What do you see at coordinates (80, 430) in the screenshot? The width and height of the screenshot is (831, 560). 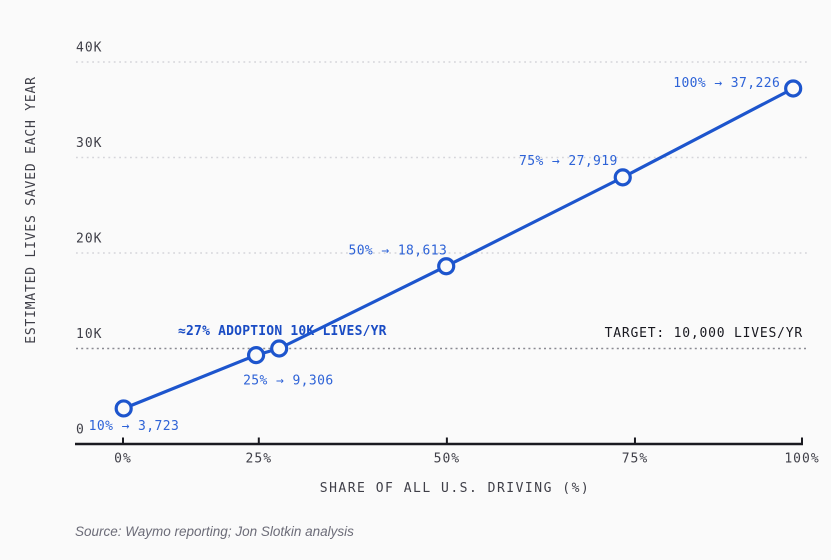 I see `y-tick-label: 0` at bounding box center [80, 430].